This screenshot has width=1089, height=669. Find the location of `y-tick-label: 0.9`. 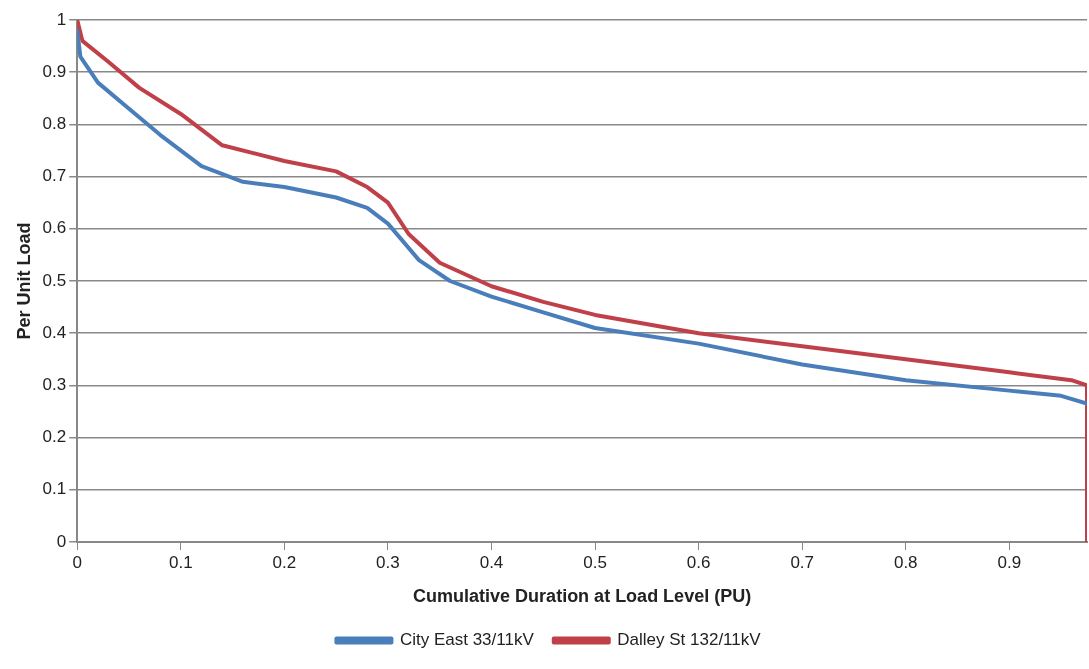

y-tick-label: 0.9 is located at coordinates (54, 71).